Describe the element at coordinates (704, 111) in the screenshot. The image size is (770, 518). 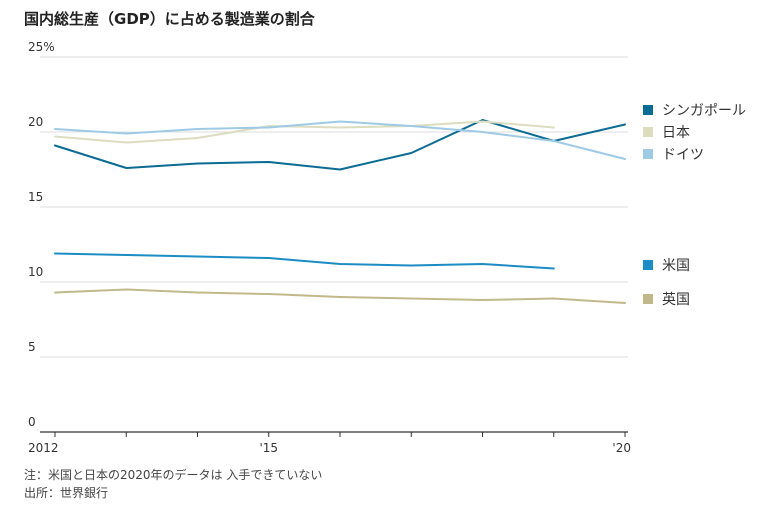
I see `legend-label: シンガポール` at that location.